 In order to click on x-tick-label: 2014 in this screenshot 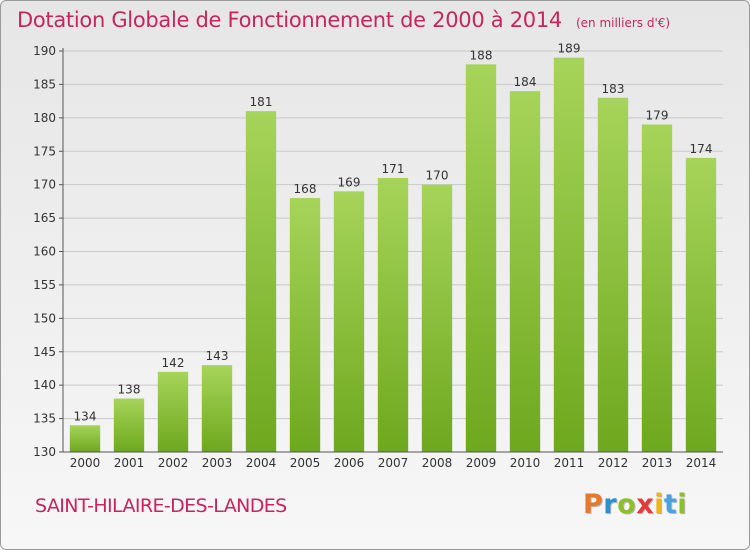, I will do `click(701, 463)`.